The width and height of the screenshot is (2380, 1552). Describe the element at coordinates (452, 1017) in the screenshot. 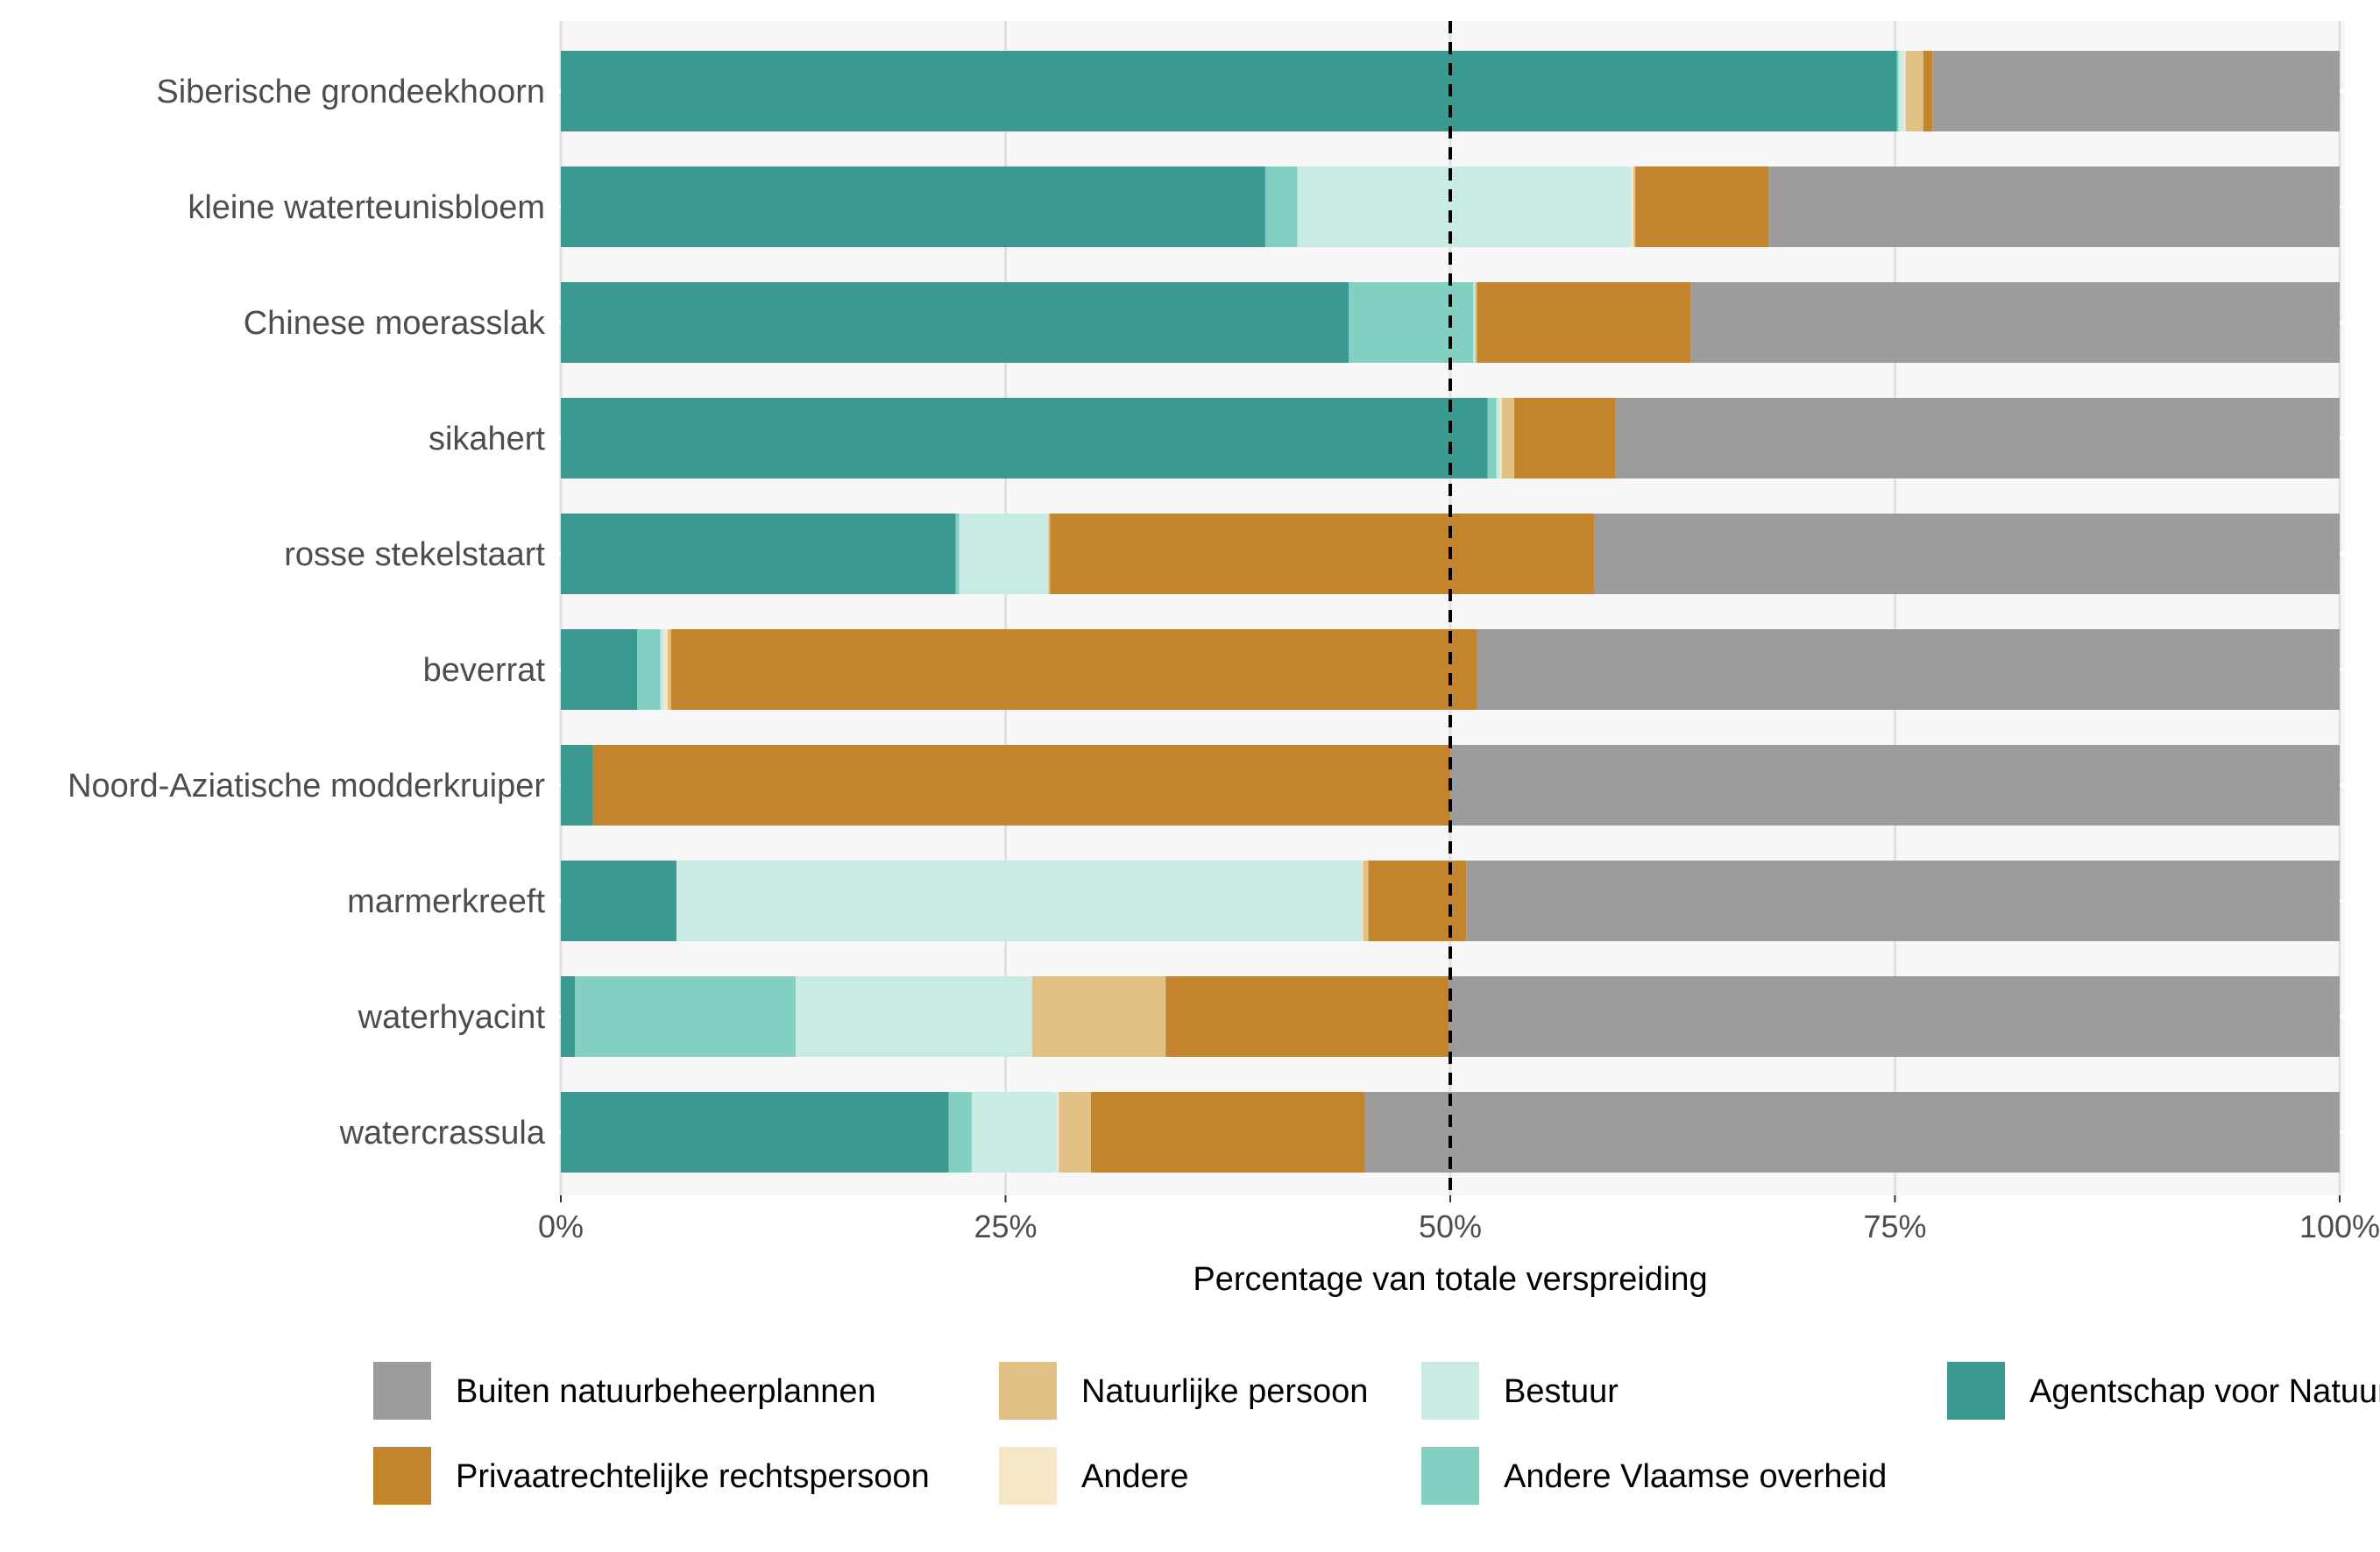

I see `category-label: waterhyacint` at that location.